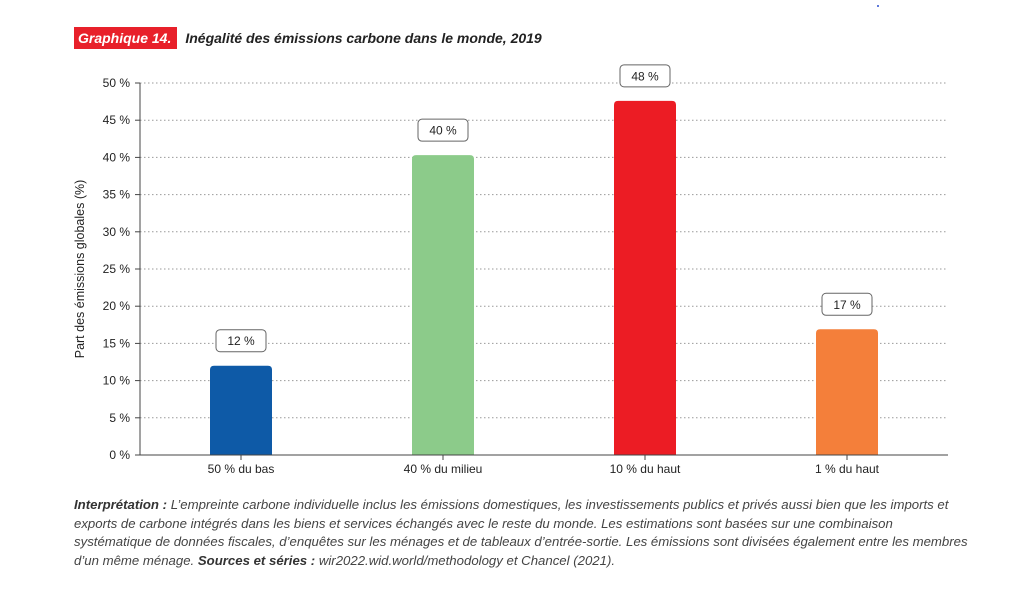  I want to click on y-tick-label: 50 %, so click(117, 83).